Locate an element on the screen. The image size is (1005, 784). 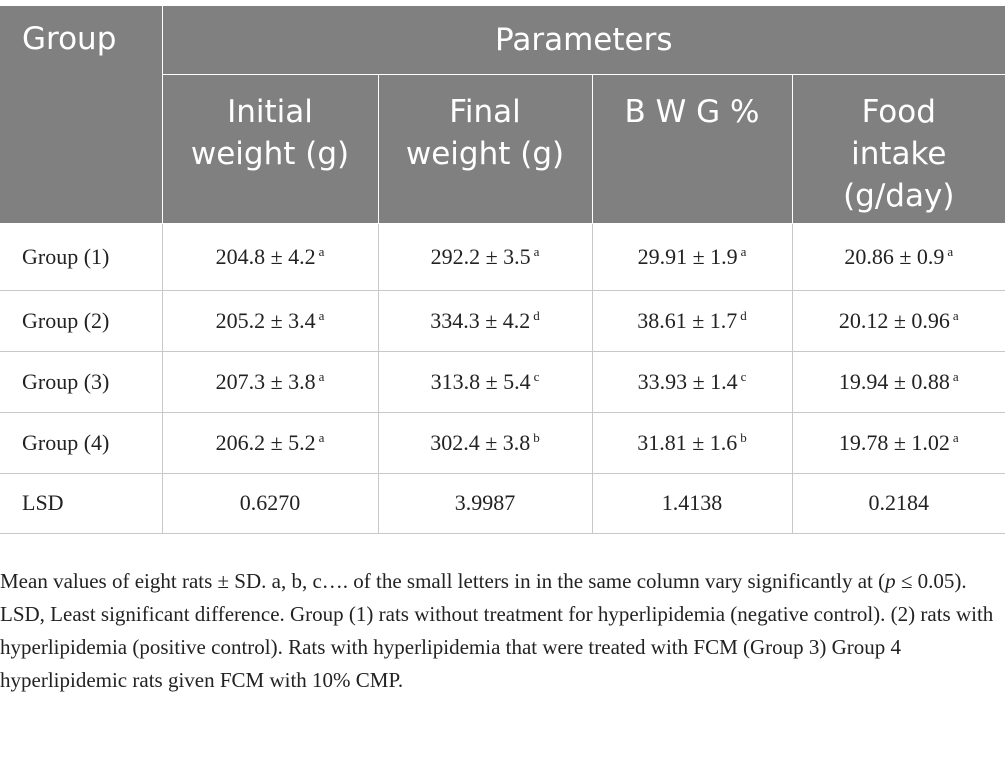
cell-value: 3.9987 is located at coordinates (485, 502).